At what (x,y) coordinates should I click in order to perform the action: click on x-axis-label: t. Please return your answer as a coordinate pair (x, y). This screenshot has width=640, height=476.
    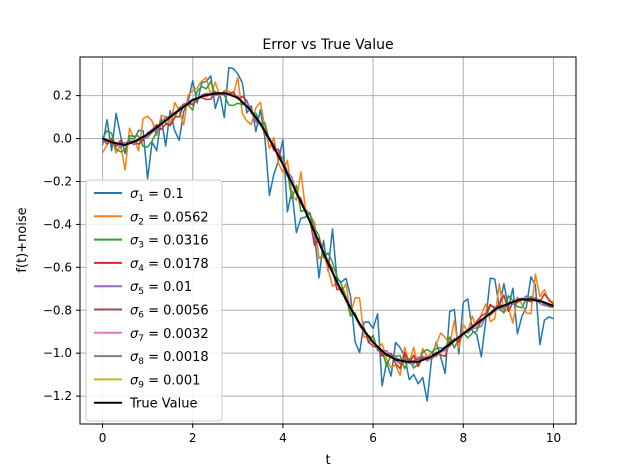
    Looking at the image, I should click on (327, 460).